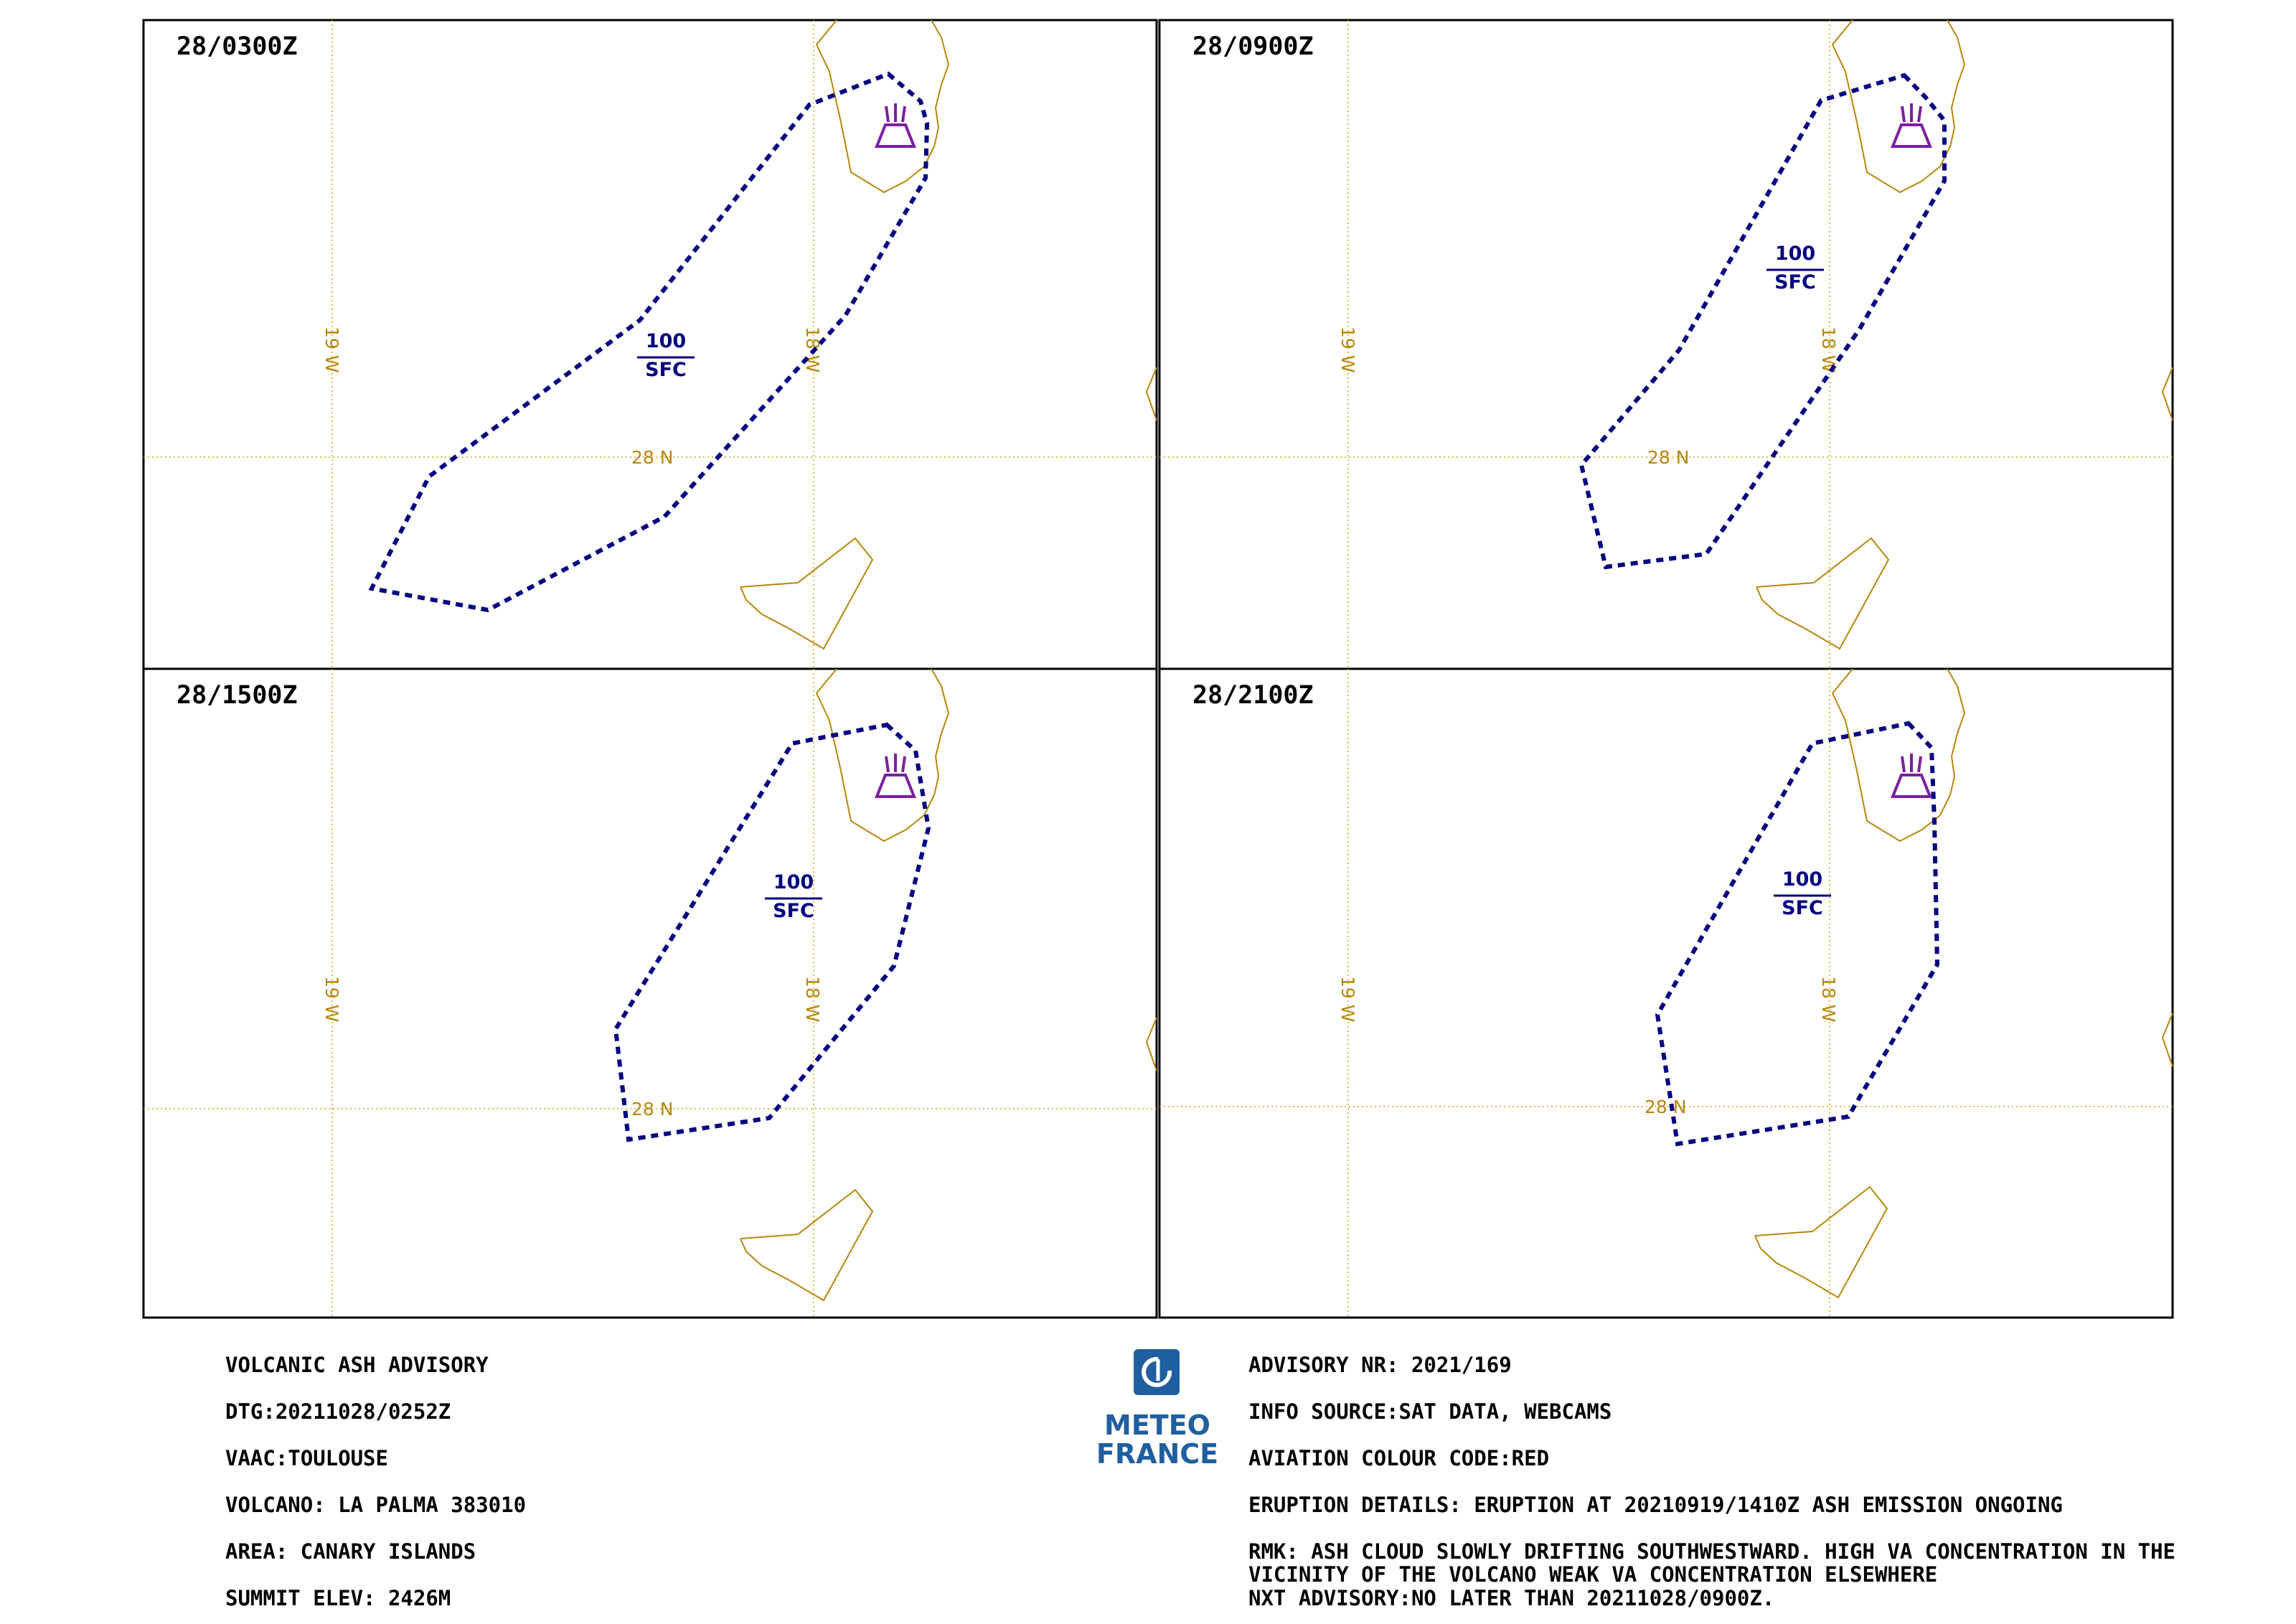 This screenshot has height=1624, width=2296. I want to click on advisory-colour-code: AVIATION COLOUR CODE:RED, so click(1399, 1458).